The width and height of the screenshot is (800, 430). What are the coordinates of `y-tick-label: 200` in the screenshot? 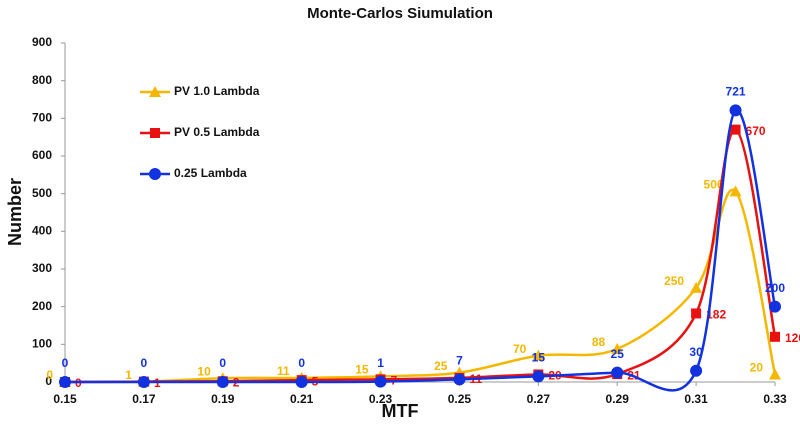 It's located at (42, 306).